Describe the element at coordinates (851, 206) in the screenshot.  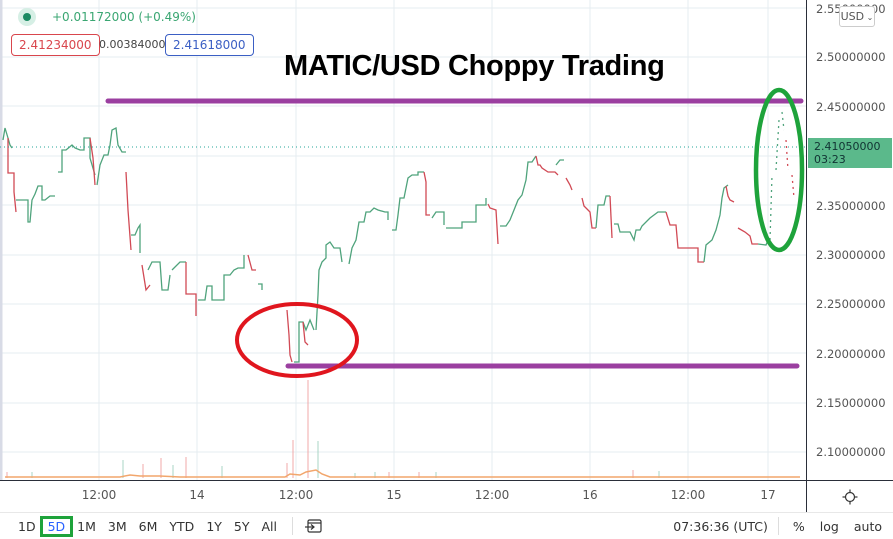
I see `price-label: 2.35000000` at that location.